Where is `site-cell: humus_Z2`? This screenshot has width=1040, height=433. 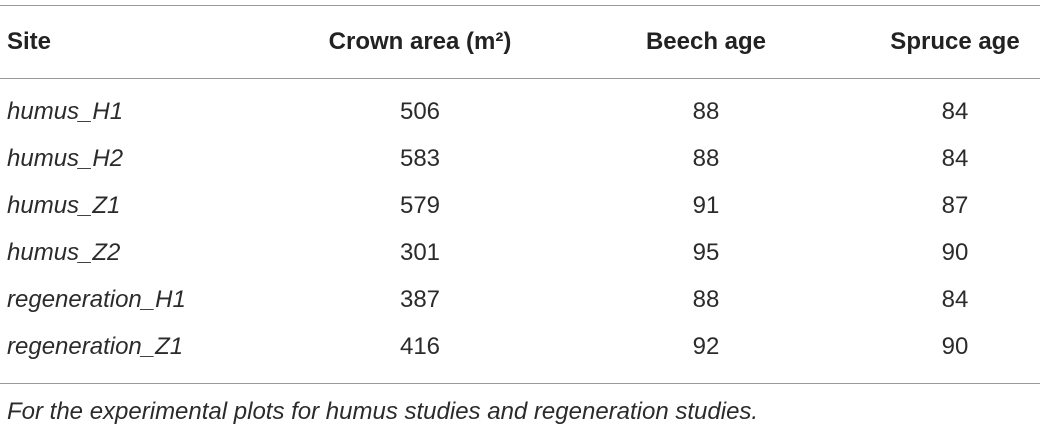 site-cell: humus_Z2 is located at coordinates (64, 252).